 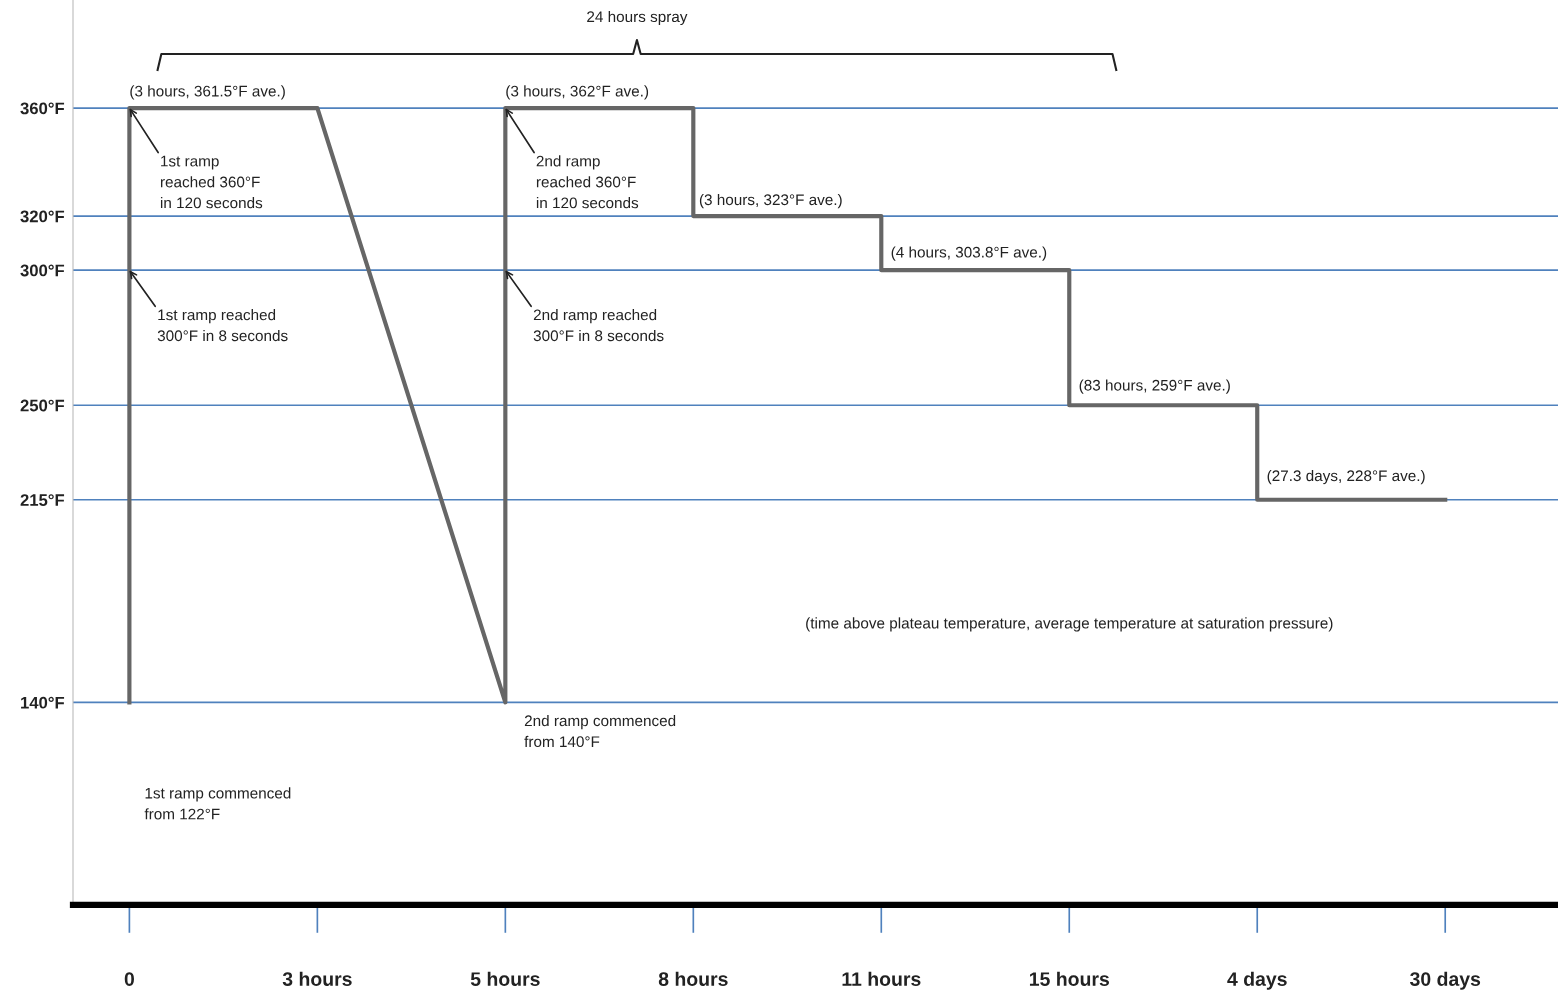 What do you see at coordinates (317, 978) in the screenshot?
I see `x-tick-label: 3 hours` at bounding box center [317, 978].